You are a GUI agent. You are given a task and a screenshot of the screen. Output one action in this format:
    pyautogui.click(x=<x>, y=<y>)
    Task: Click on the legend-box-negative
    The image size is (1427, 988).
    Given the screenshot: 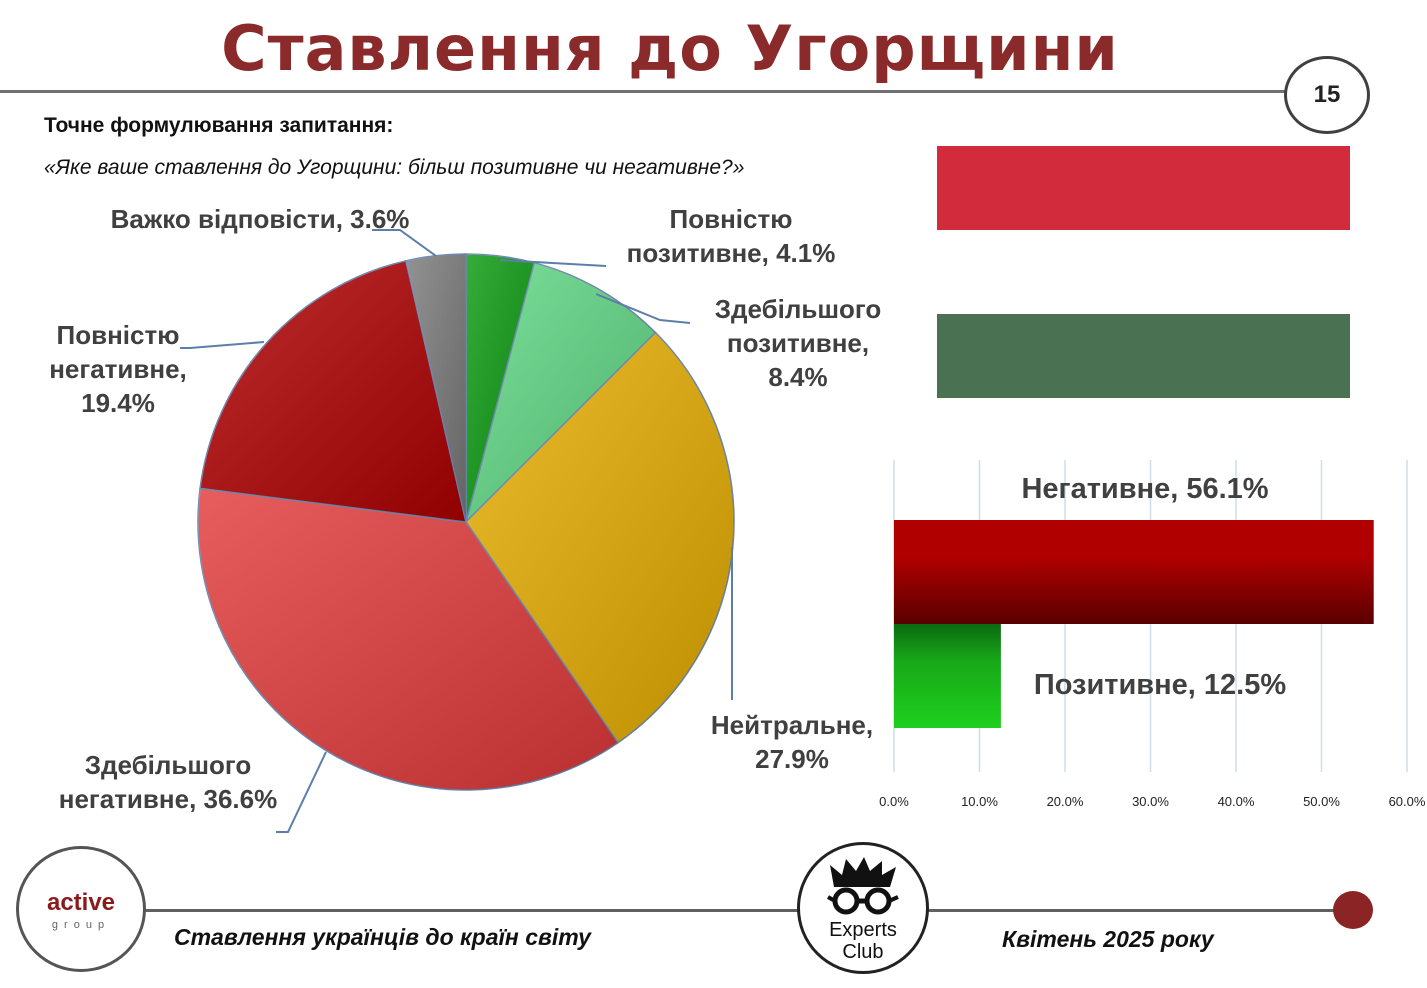 What is the action you would take?
    pyautogui.click(x=1143, y=188)
    